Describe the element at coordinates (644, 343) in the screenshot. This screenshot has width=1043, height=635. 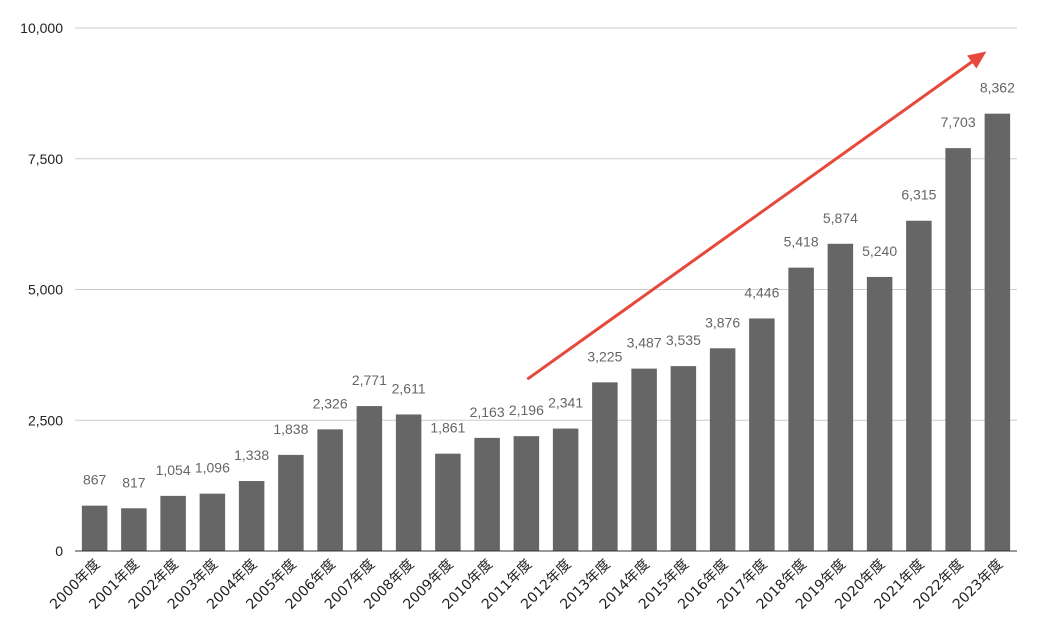
I see `value-label: 3,487` at that location.